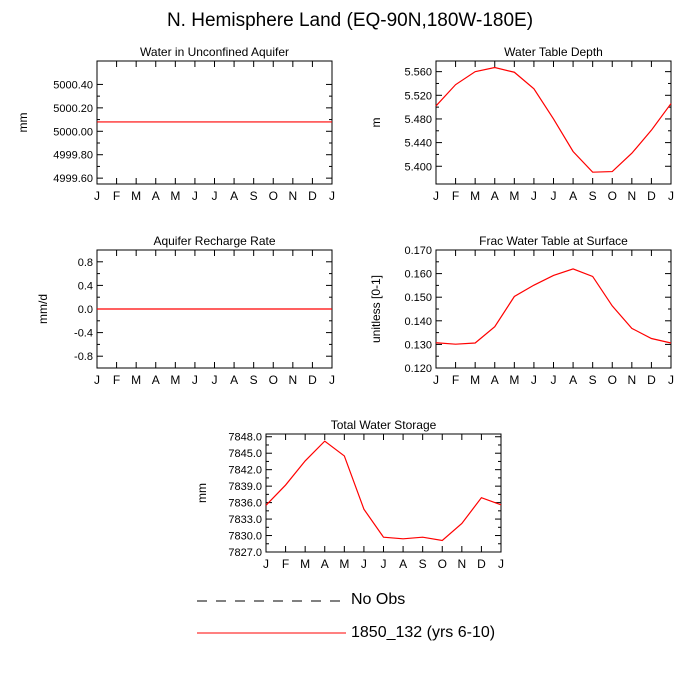 The width and height of the screenshot is (700, 700). I want to click on page-title: N. Hemisphere Land (EQ-90N,180W-180E), so click(350, 20).